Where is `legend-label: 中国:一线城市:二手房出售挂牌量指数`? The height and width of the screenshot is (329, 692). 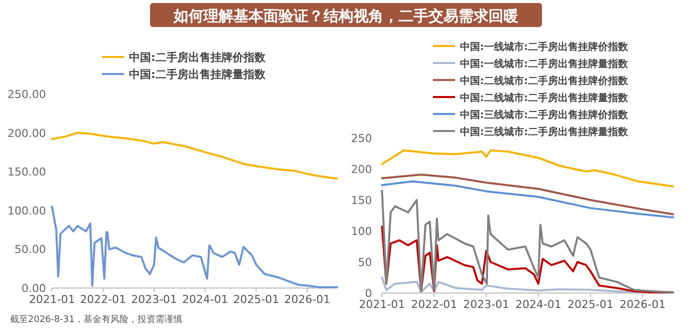 legend-label: 中国:一线城市:二手房出售挂牌量指数 is located at coordinates (544, 64).